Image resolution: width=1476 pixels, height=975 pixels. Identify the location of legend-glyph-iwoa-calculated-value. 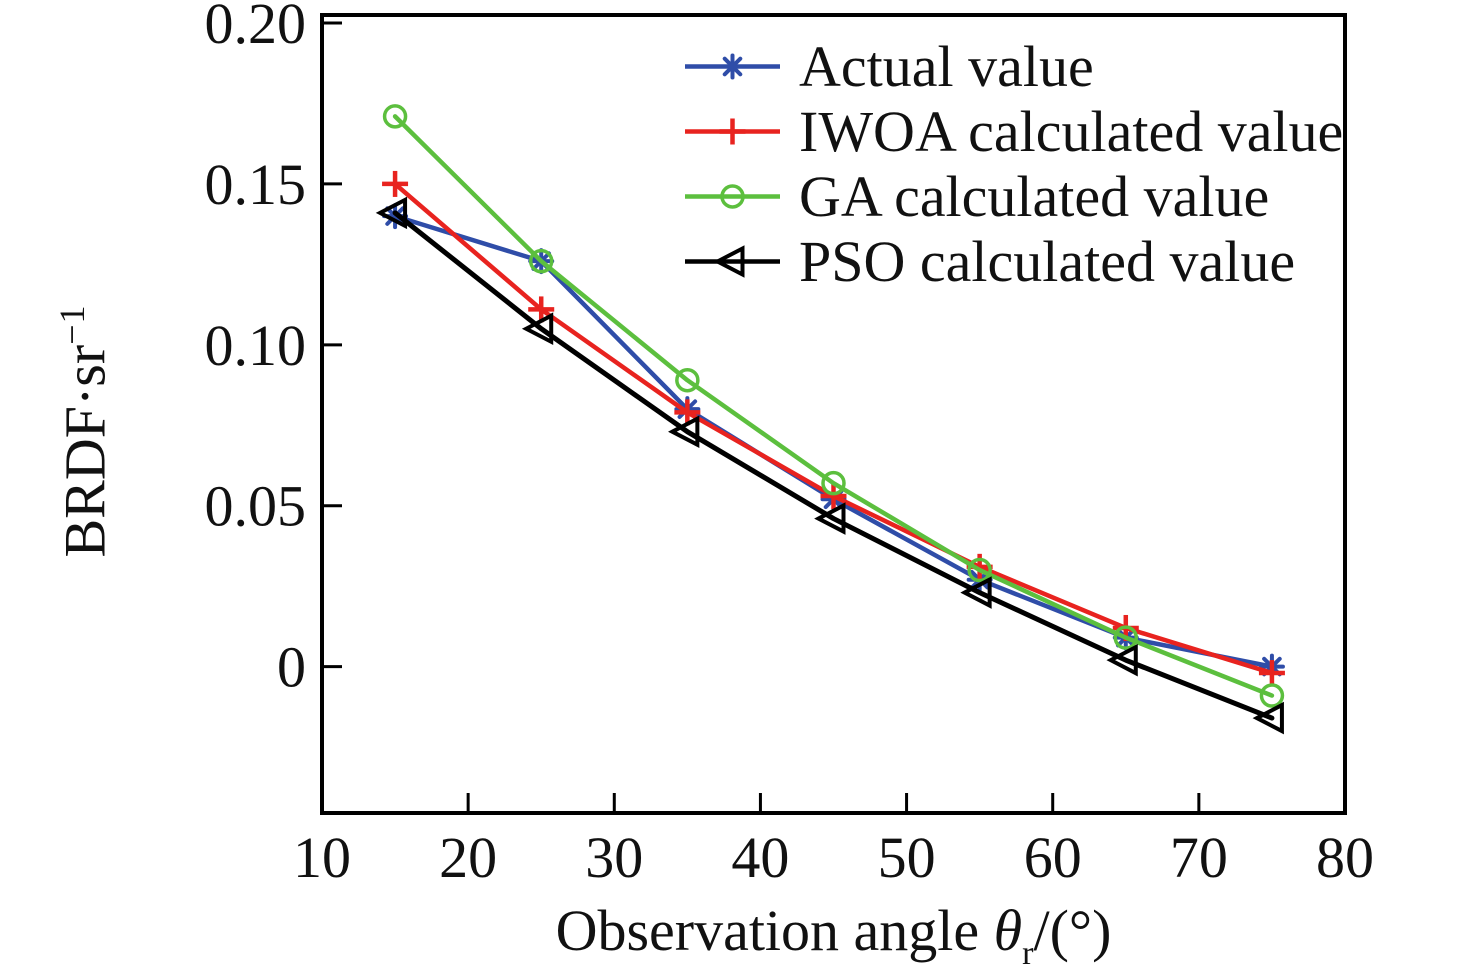
(732, 131).